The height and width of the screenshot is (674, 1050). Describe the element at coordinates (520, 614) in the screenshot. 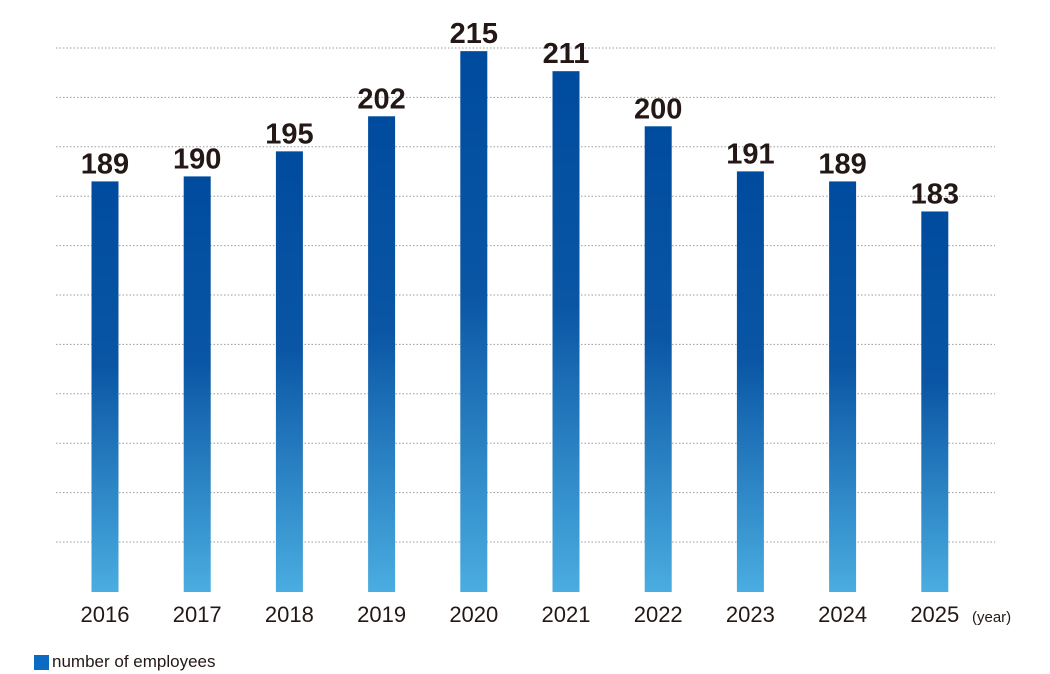

I see `x-axis-ticks: 2016 2017 2018 2019 2020 2021 2022 2023 2024 2025` at that location.